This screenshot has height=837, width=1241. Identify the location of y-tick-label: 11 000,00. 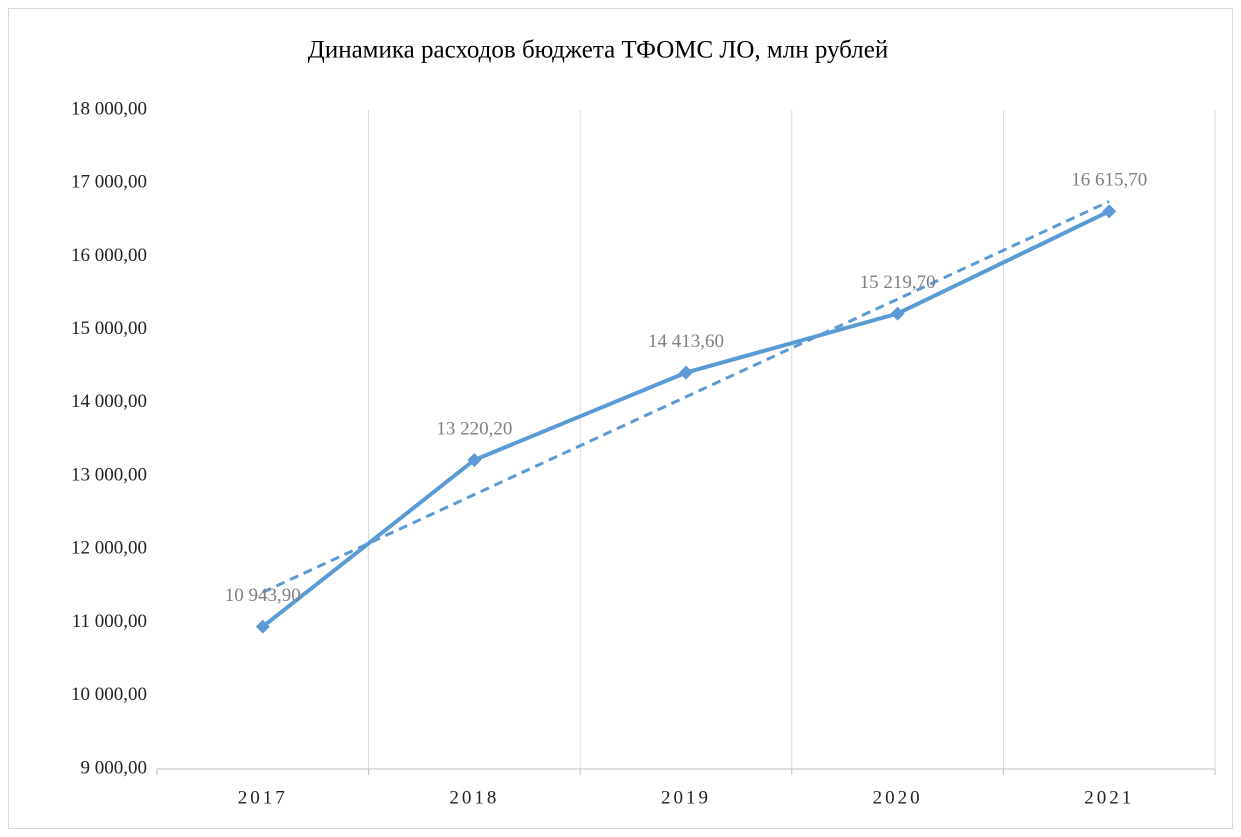
(109, 621).